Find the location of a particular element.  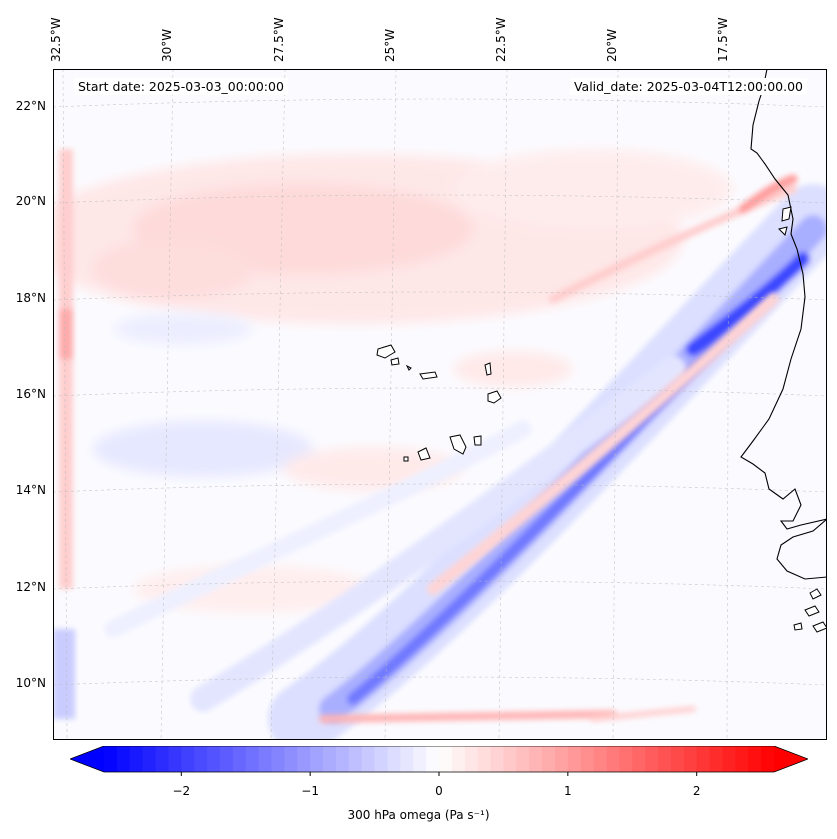

coast-southern-segment is located at coordinates (801, 549).